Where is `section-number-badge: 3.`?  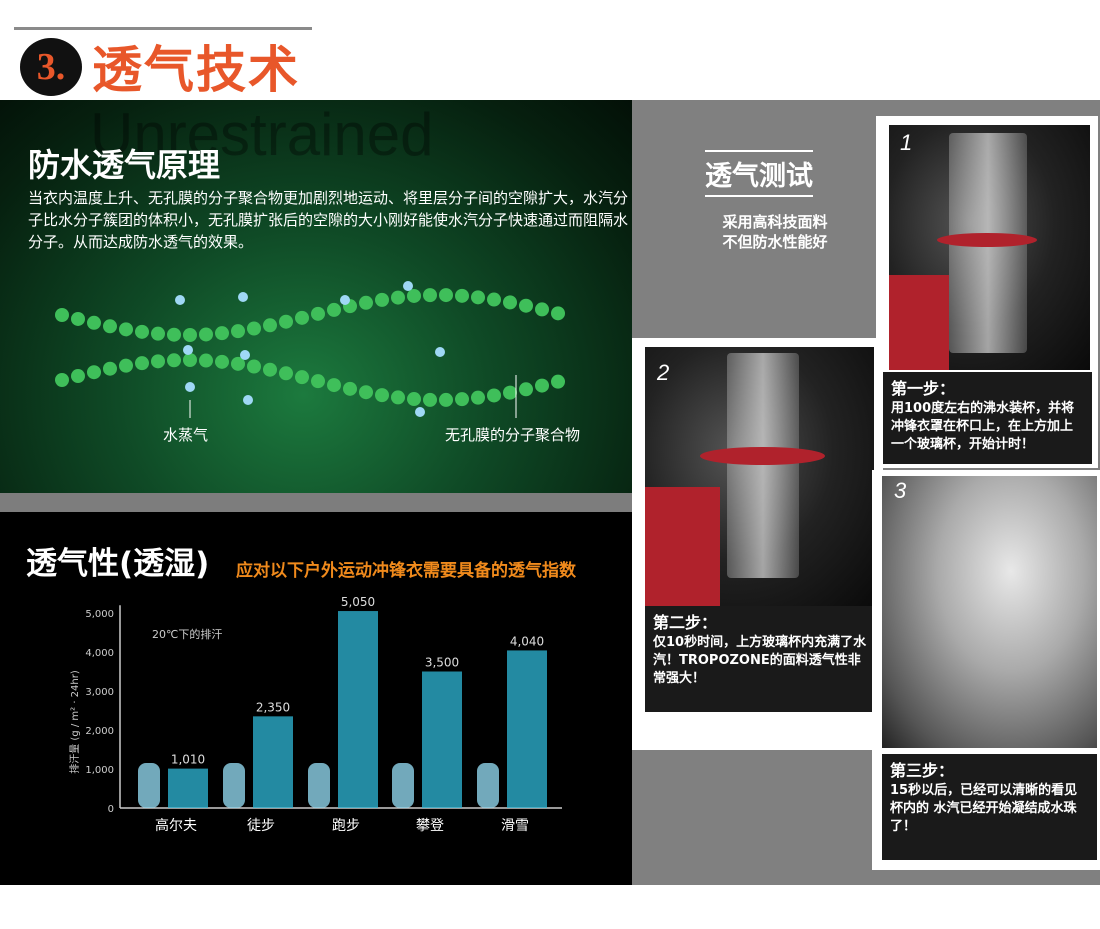
section-number-badge: 3. is located at coordinates (51, 67).